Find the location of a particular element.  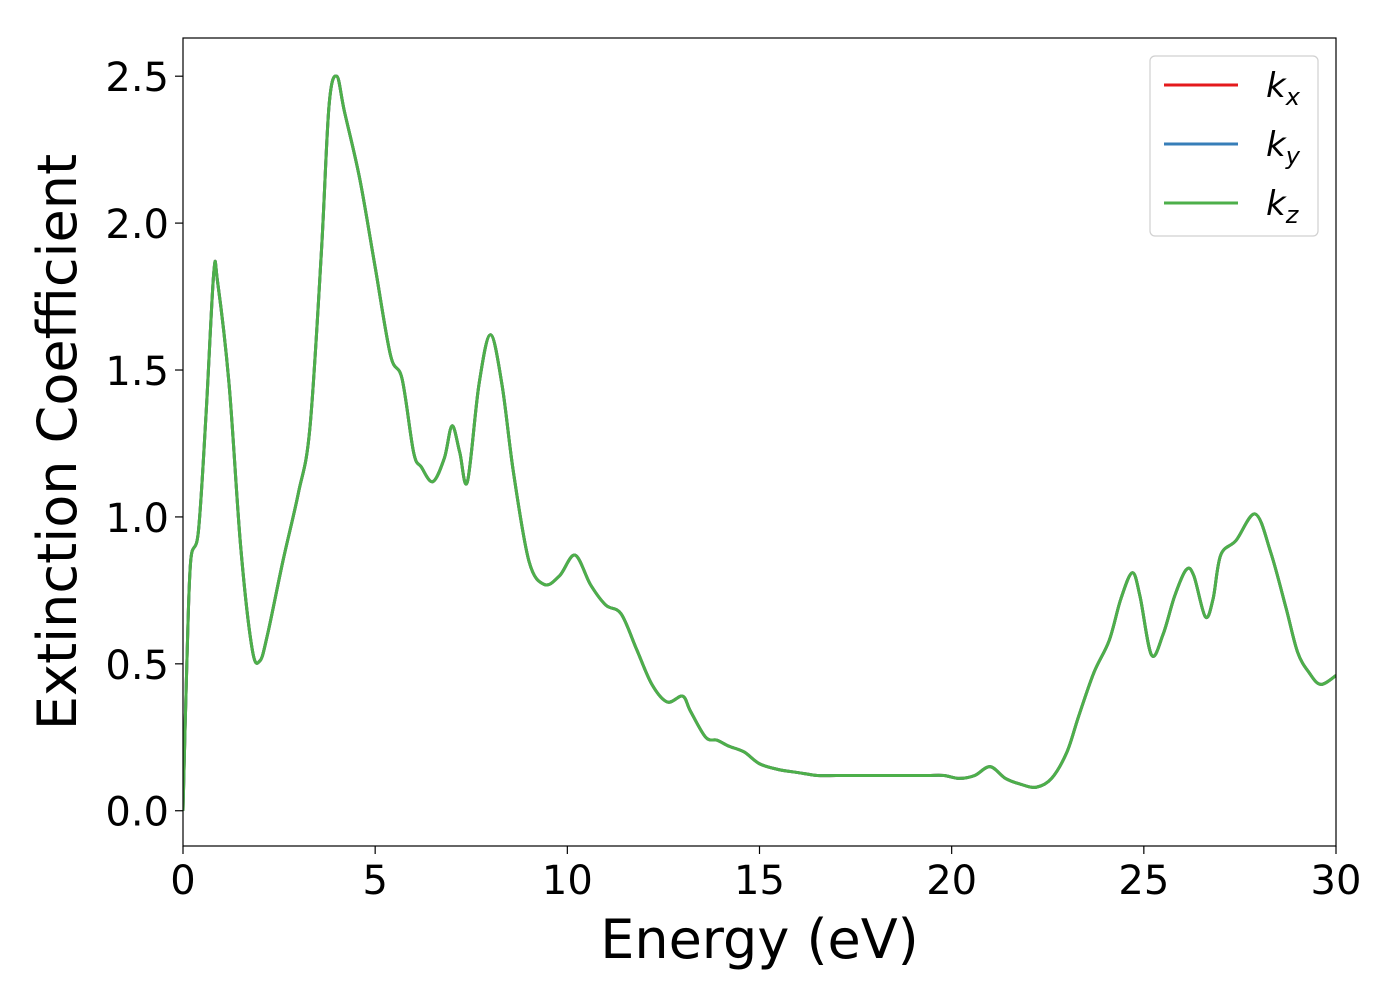

x-tick-label: 20 is located at coordinates (951, 881).